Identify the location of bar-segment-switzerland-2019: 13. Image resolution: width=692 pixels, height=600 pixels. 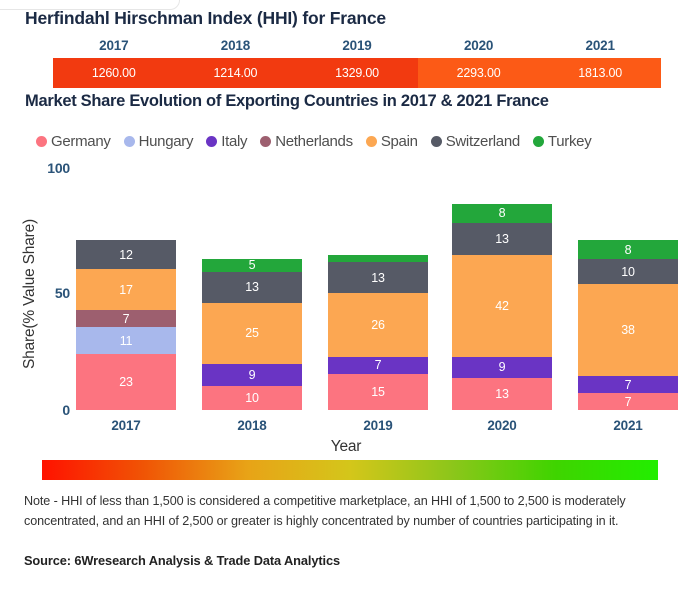
(378, 277).